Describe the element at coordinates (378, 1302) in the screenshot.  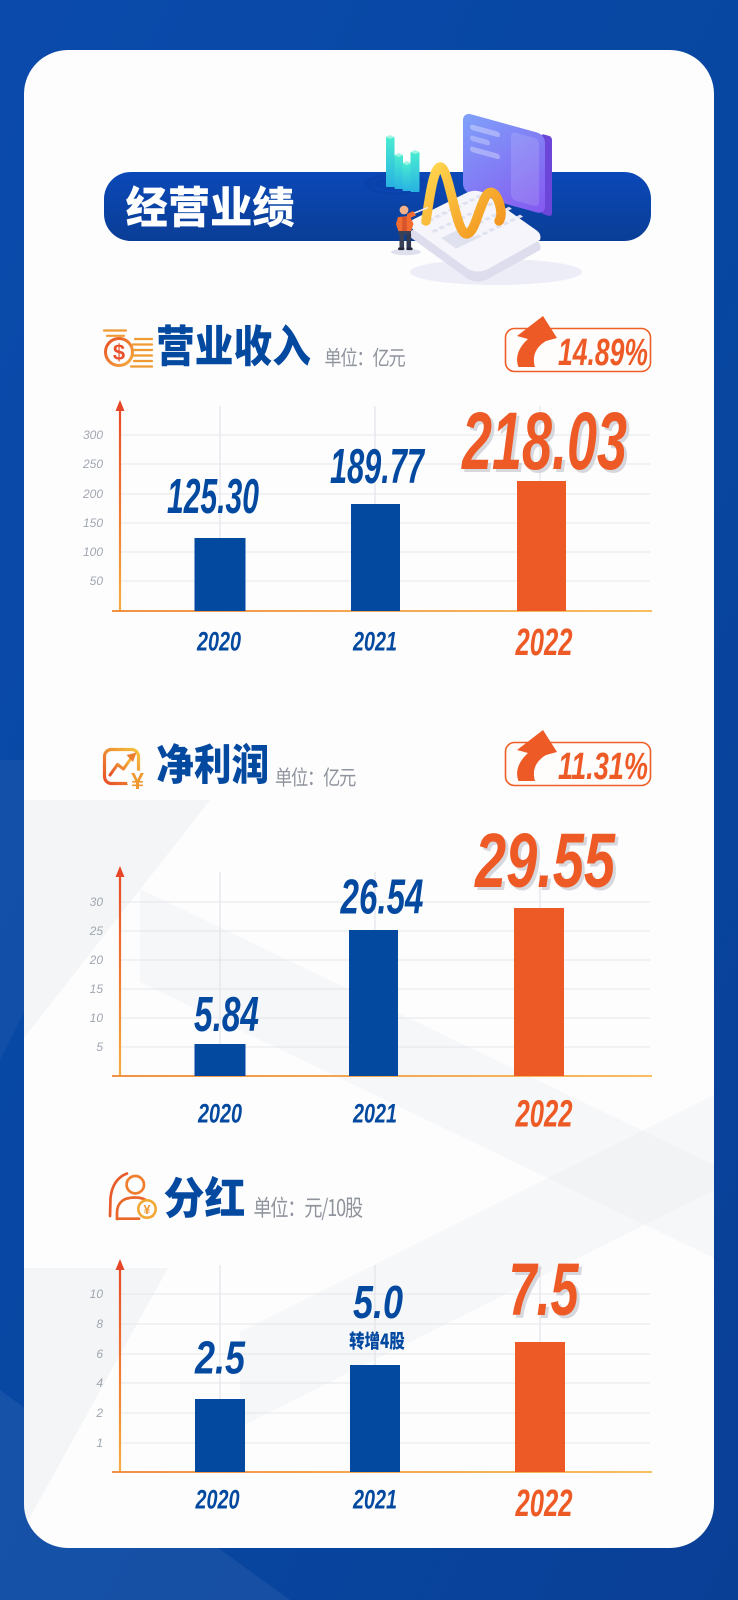
I see `svg-text: 5.0` at that location.